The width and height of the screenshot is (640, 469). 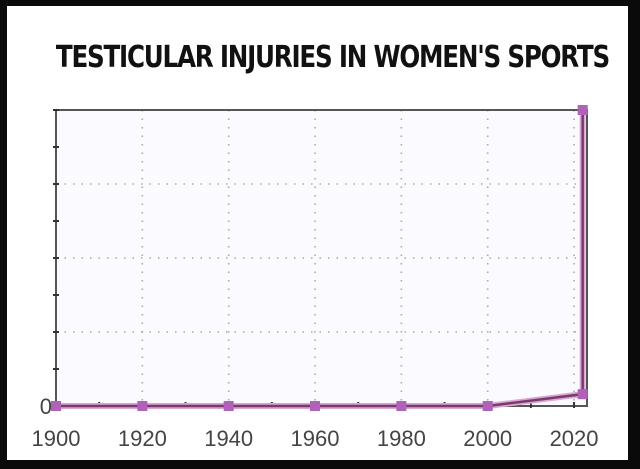 I want to click on y-tick-label: 0, so click(x=46, y=406).